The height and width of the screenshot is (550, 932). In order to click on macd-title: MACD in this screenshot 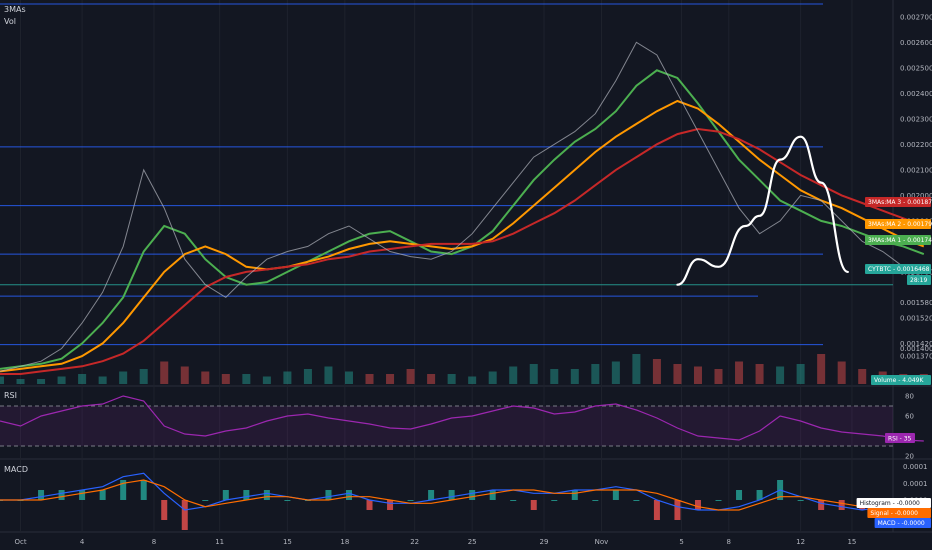, I will do `click(16, 469)`.